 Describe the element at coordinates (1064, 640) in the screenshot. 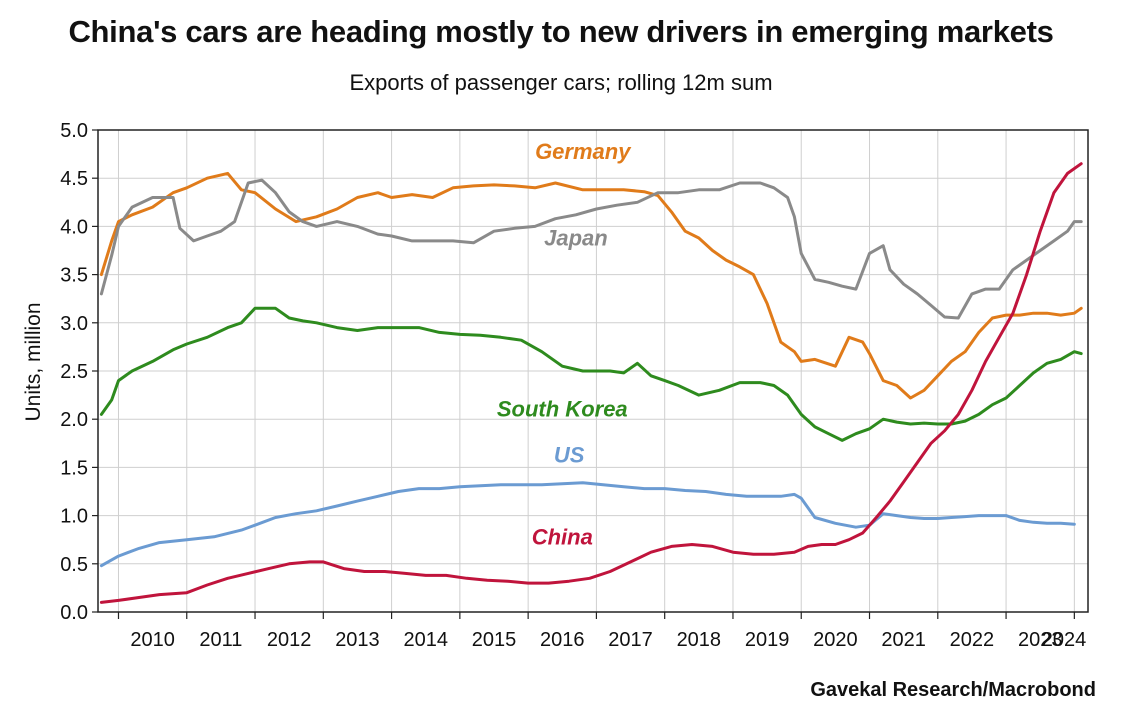

I see `x-tick-label: 2024` at that location.